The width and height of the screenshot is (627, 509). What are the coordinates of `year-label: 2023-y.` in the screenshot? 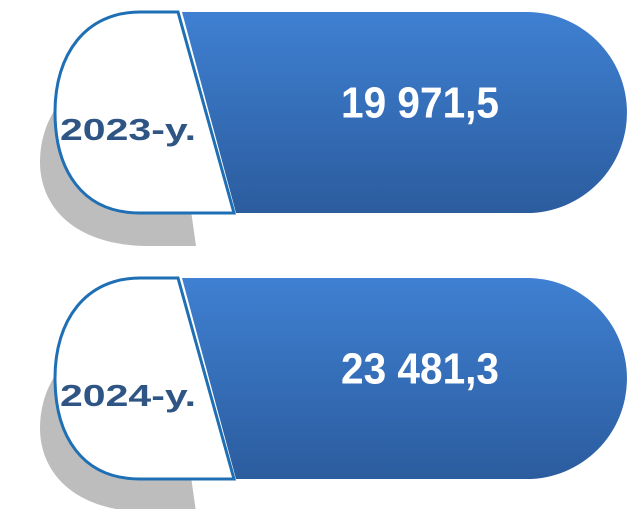 It's located at (128, 129).